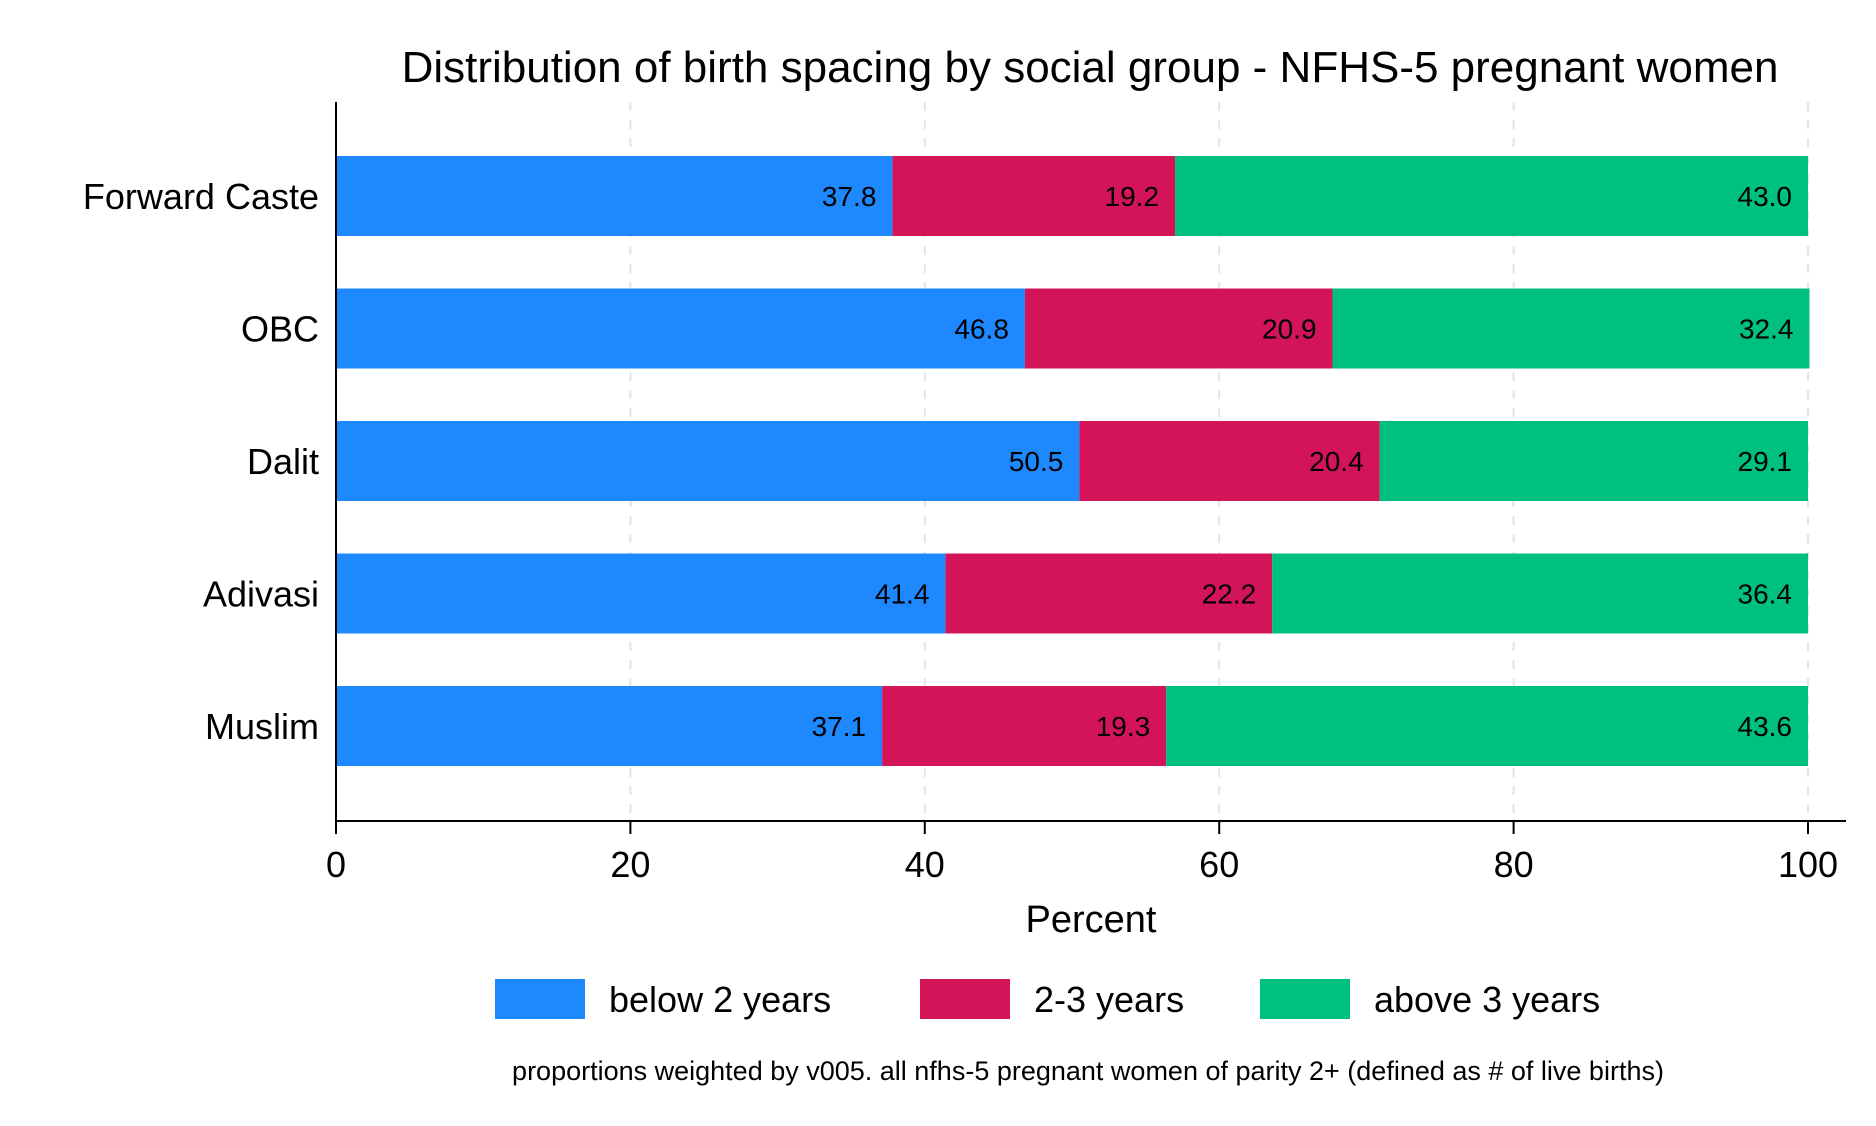 The height and width of the screenshot is (1126, 1876). What do you see at coordinates (1487, 999) in the screenshot?
I see `legend-label: above 3 years` at bounding box center [1487, 999].